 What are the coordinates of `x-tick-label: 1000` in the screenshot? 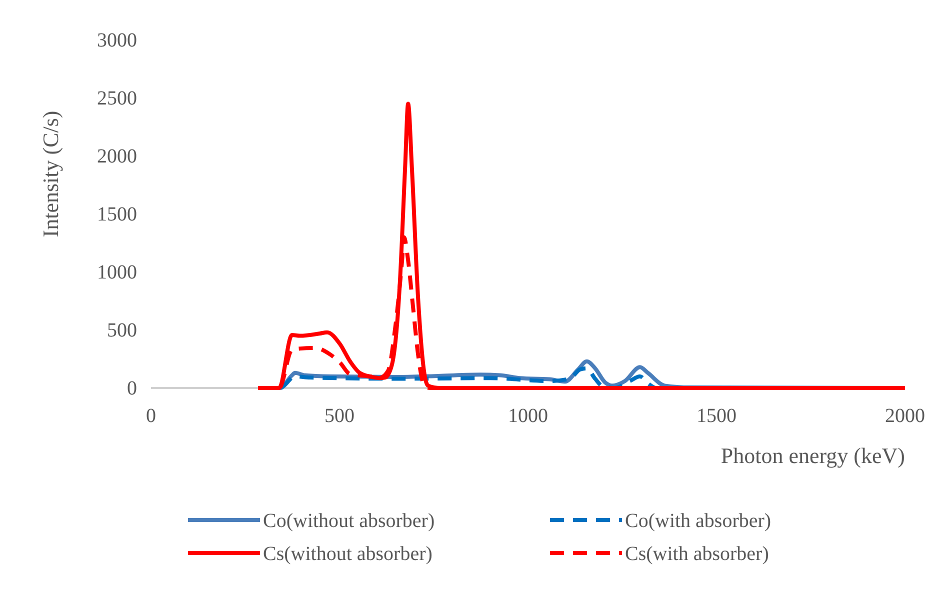 It's located at (528, 416).